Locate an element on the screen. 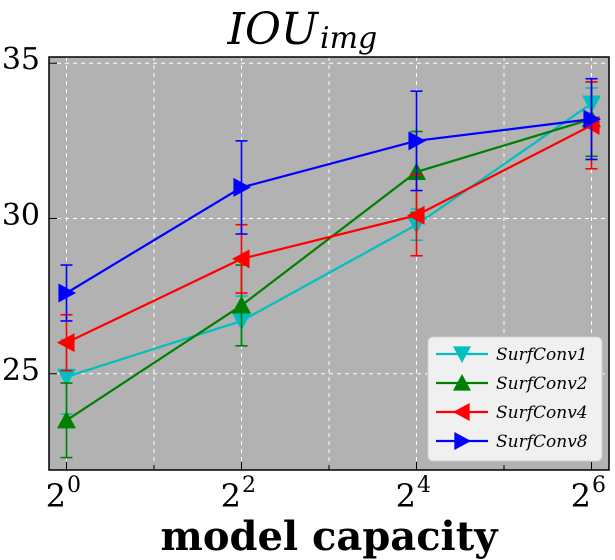 The width and height of the screenshot is (615, 560). x-tick-label-2-0: 2 0 is located at coordinates (63, 494).